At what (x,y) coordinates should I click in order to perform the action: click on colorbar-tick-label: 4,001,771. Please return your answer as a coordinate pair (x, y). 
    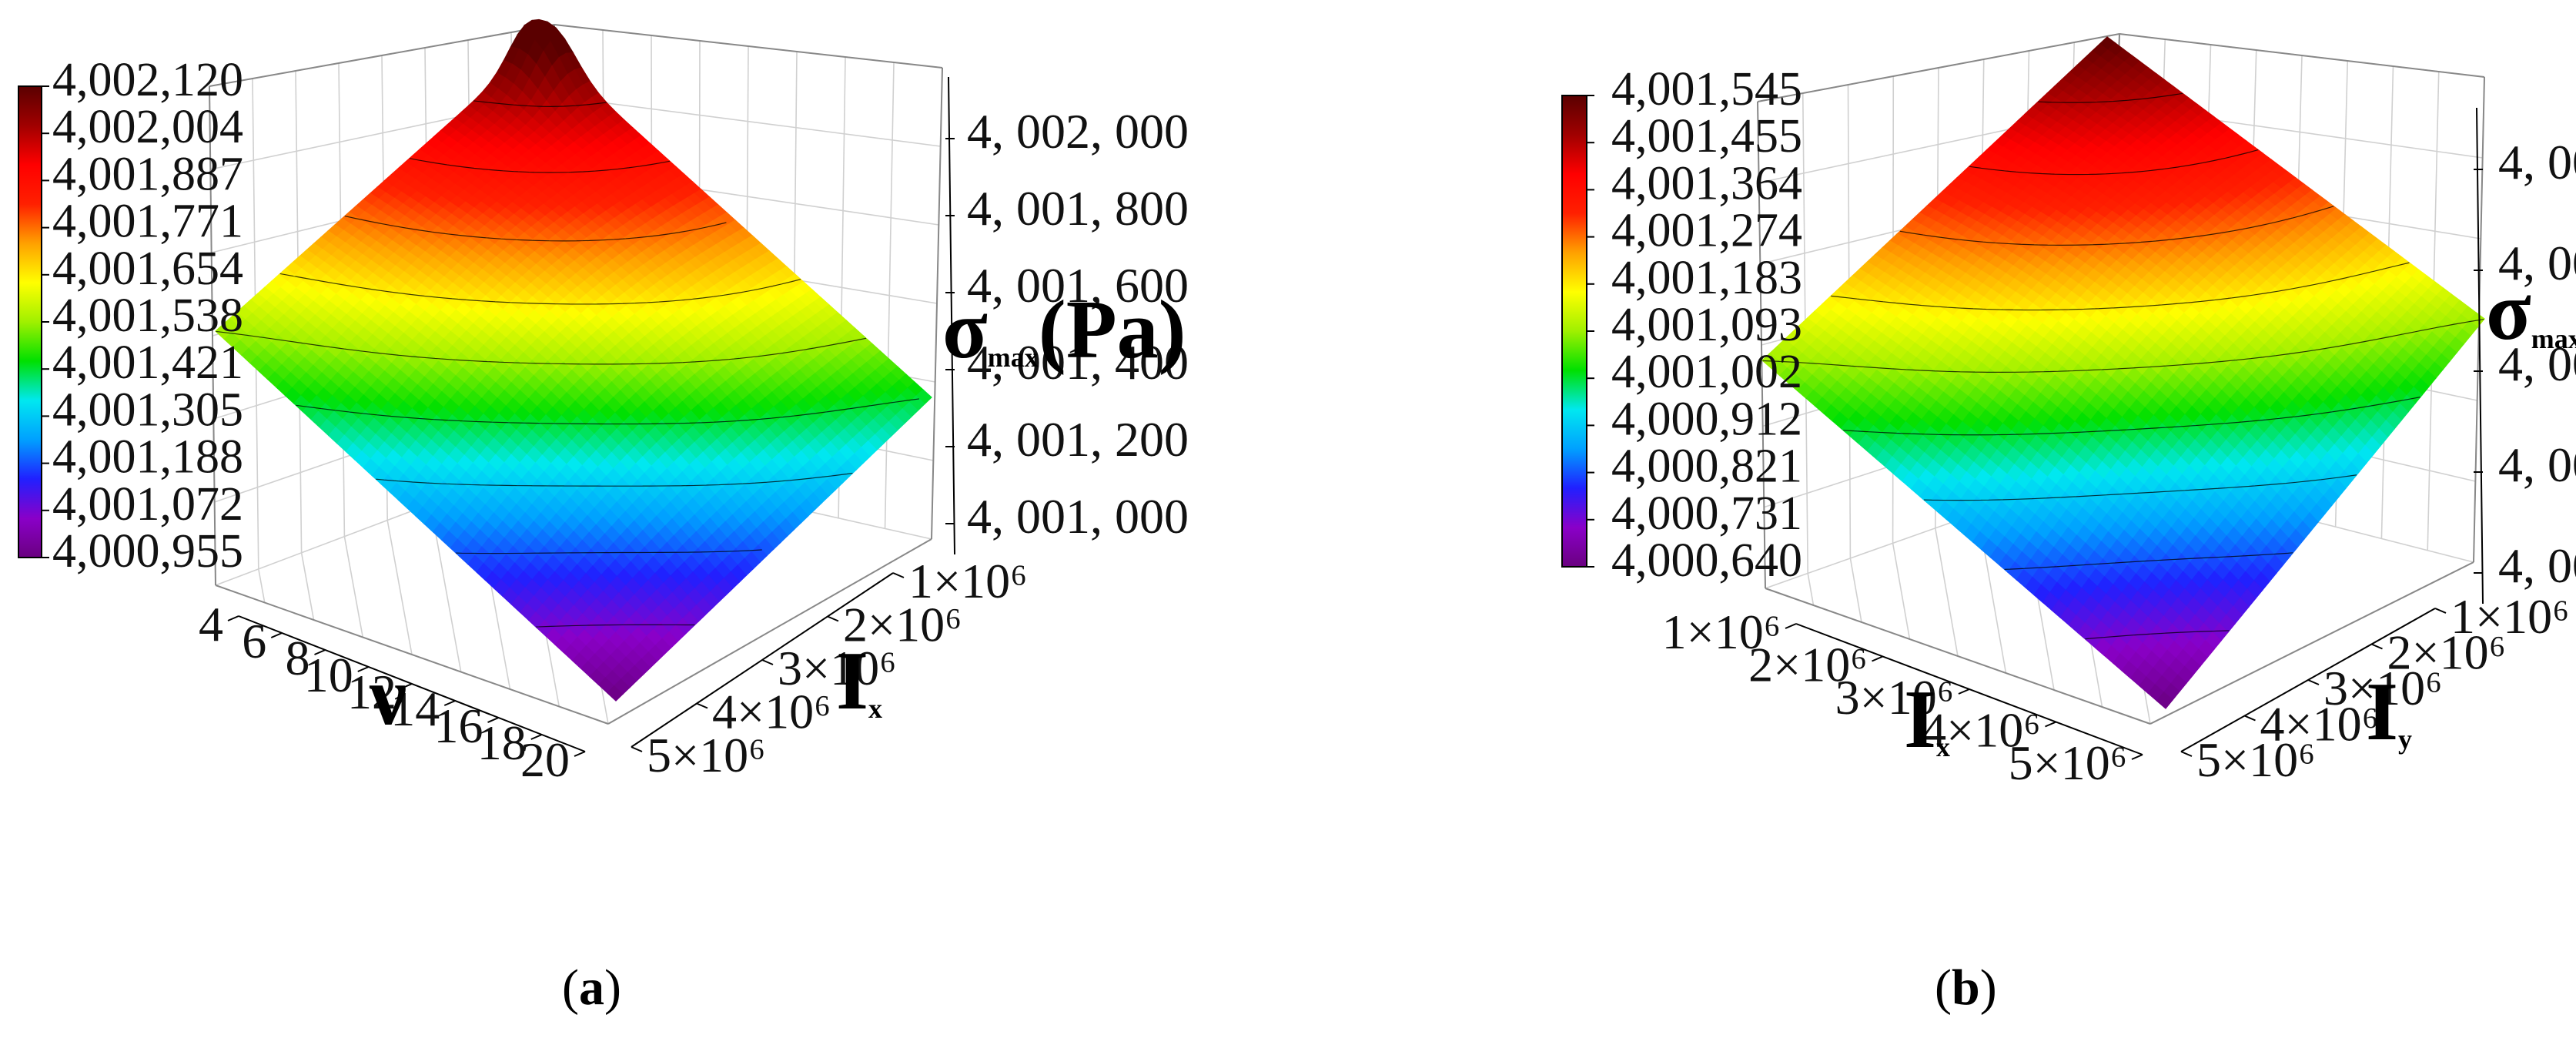
    Looking at the image, I should click on (148, 222).